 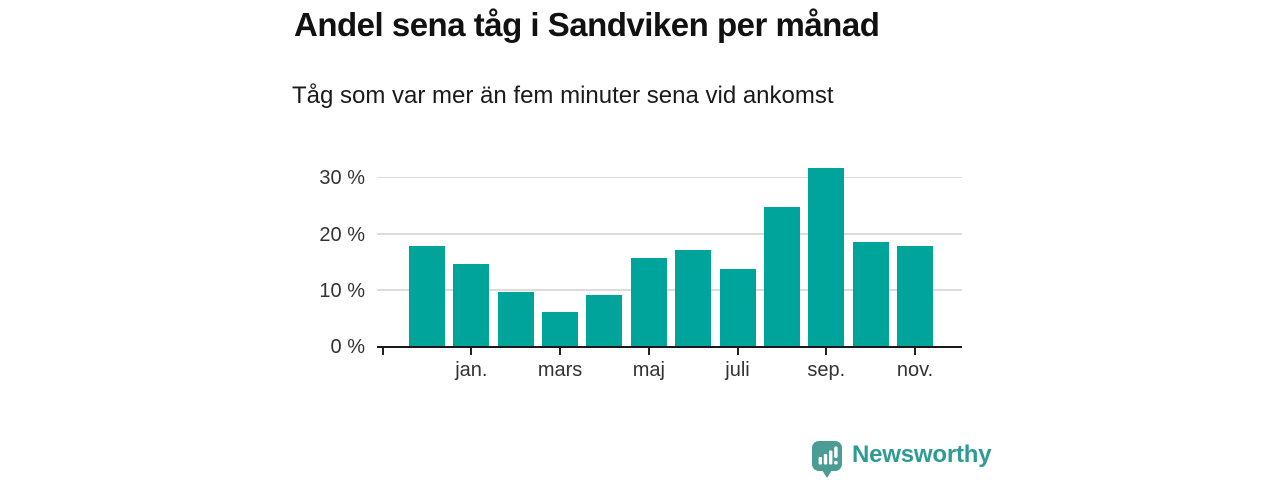 What do you see at coordinates (827, 459) in the screenshot?
I see `newsworthy-bar-chart-bubble-icon` at bounding box center [827, 459].